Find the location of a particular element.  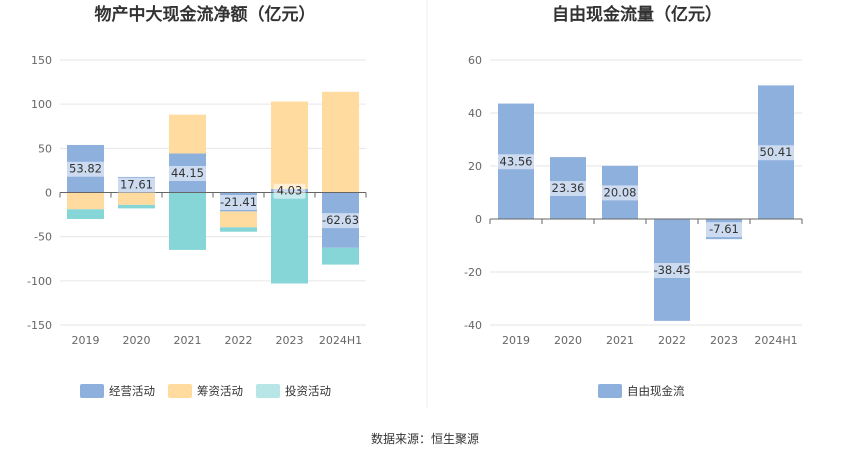

data-label: 17.61 is located at coordinates (136, 185).